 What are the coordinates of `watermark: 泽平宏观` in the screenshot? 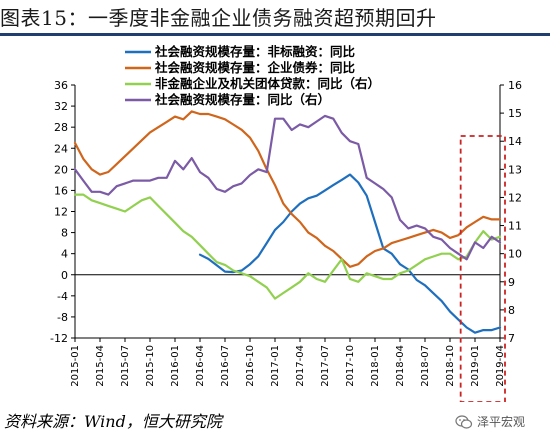 It's located at (502, 423).